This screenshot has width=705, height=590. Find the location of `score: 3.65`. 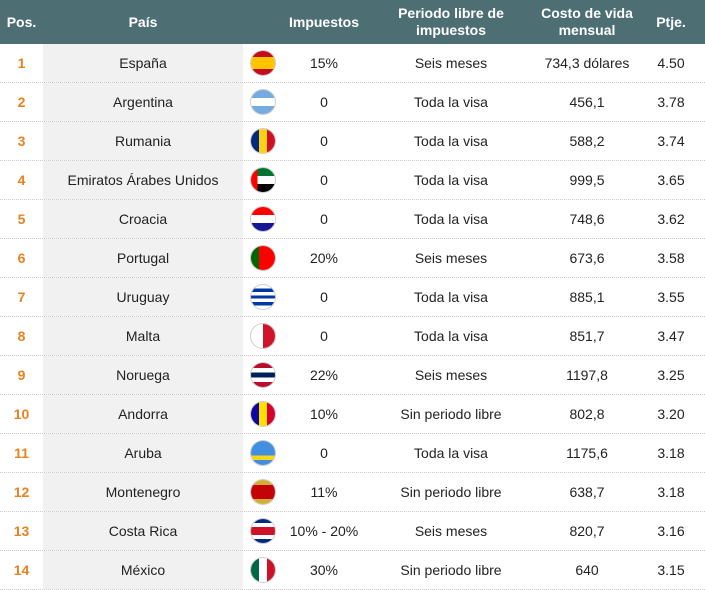

score: 3.65 is located at coordinates (671, 179).